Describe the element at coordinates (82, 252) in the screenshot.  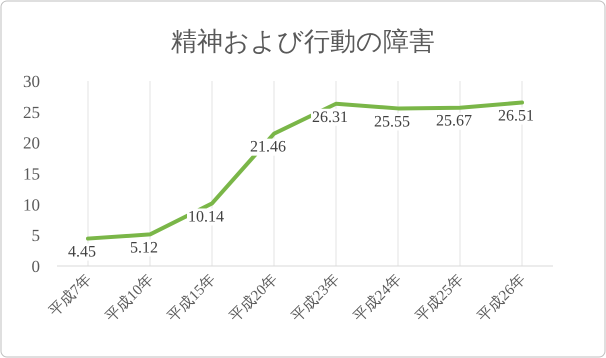
I see `data-label: 4.45` at that location.